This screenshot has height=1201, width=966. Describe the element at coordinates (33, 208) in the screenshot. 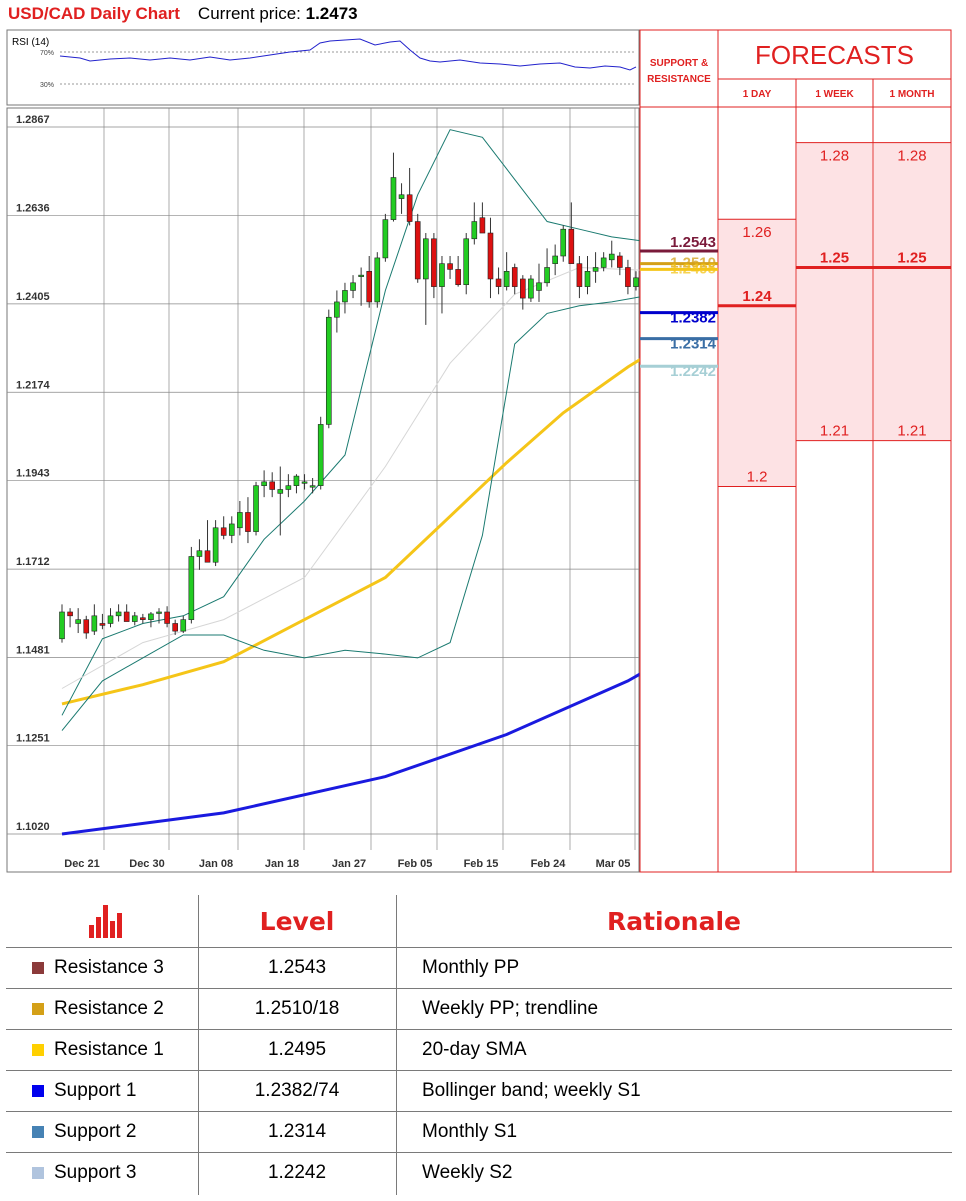

I see `y-tick-label: 1.2636` at that location.